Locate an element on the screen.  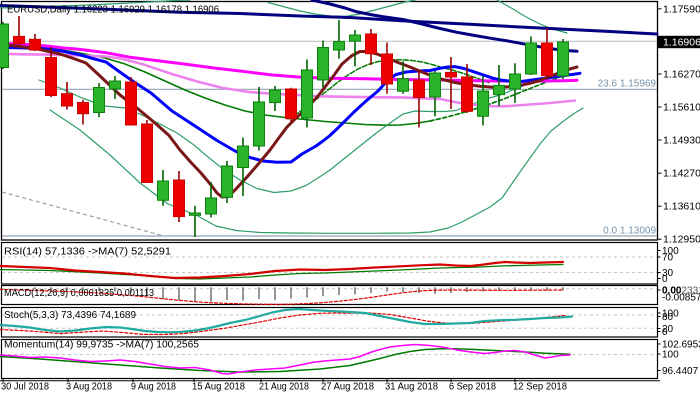
svg-text: 96.4407 is located at coordinates (680, 371).